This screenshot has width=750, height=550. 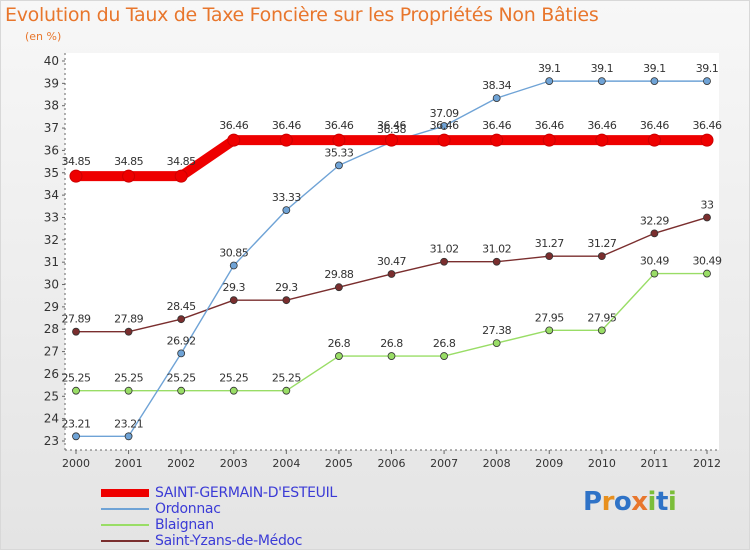 What do you see at coordinates (51, 240) in the screenshot?
I see `y-tick-label: 32` at bounding box center [51, 240].